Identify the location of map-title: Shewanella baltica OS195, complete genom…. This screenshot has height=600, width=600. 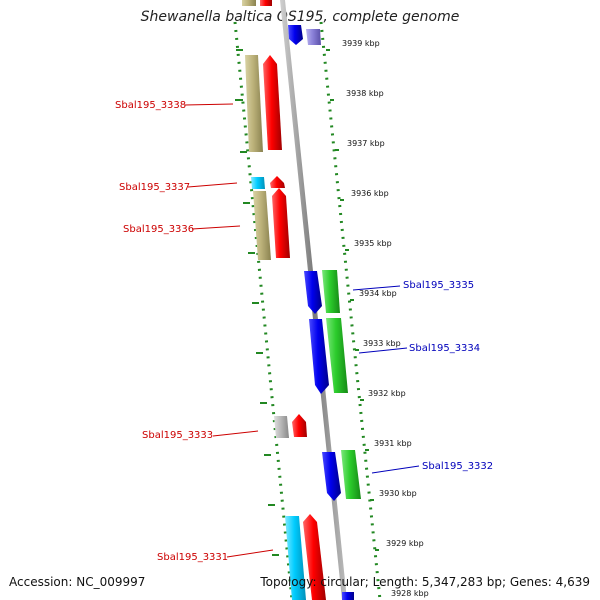
(300, 17).